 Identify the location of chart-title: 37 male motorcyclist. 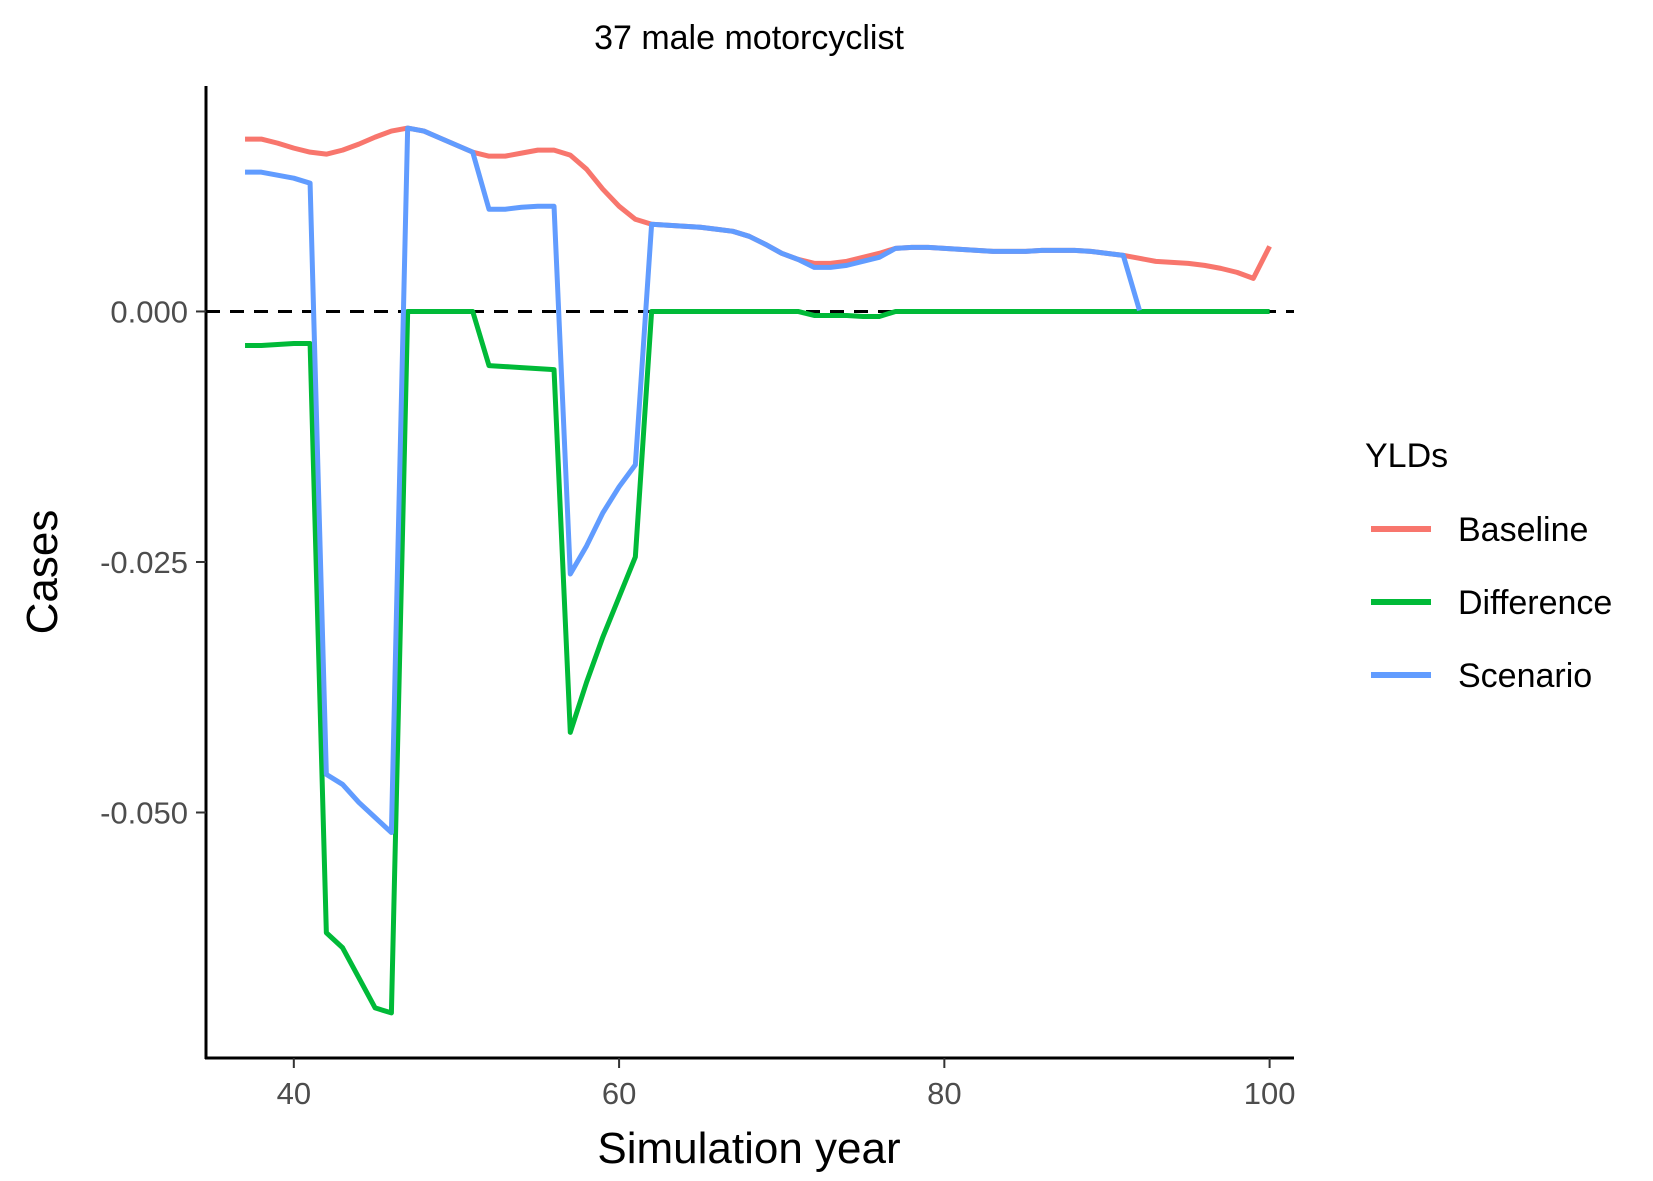
(749, 38).